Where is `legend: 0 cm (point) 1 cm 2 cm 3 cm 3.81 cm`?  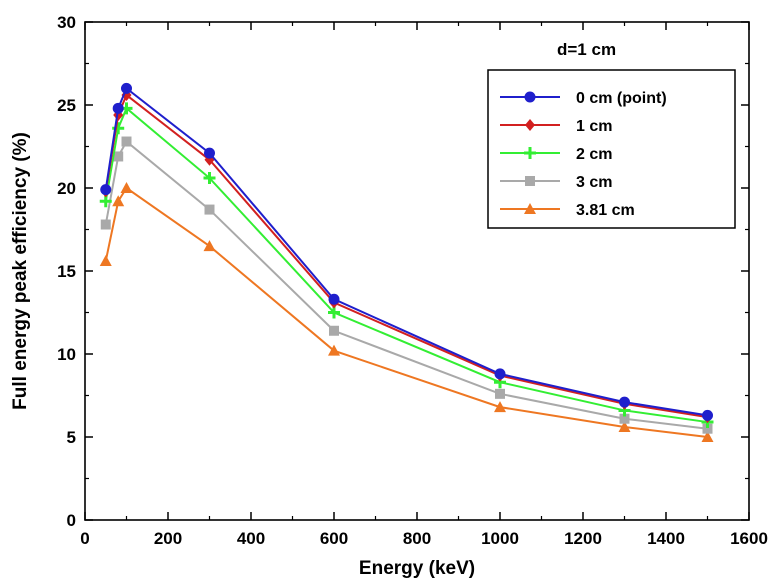
legend: 0 cm (point) 1 cm 2 cm 3 cm 3.81 cm is located at coordinates (611, 149).